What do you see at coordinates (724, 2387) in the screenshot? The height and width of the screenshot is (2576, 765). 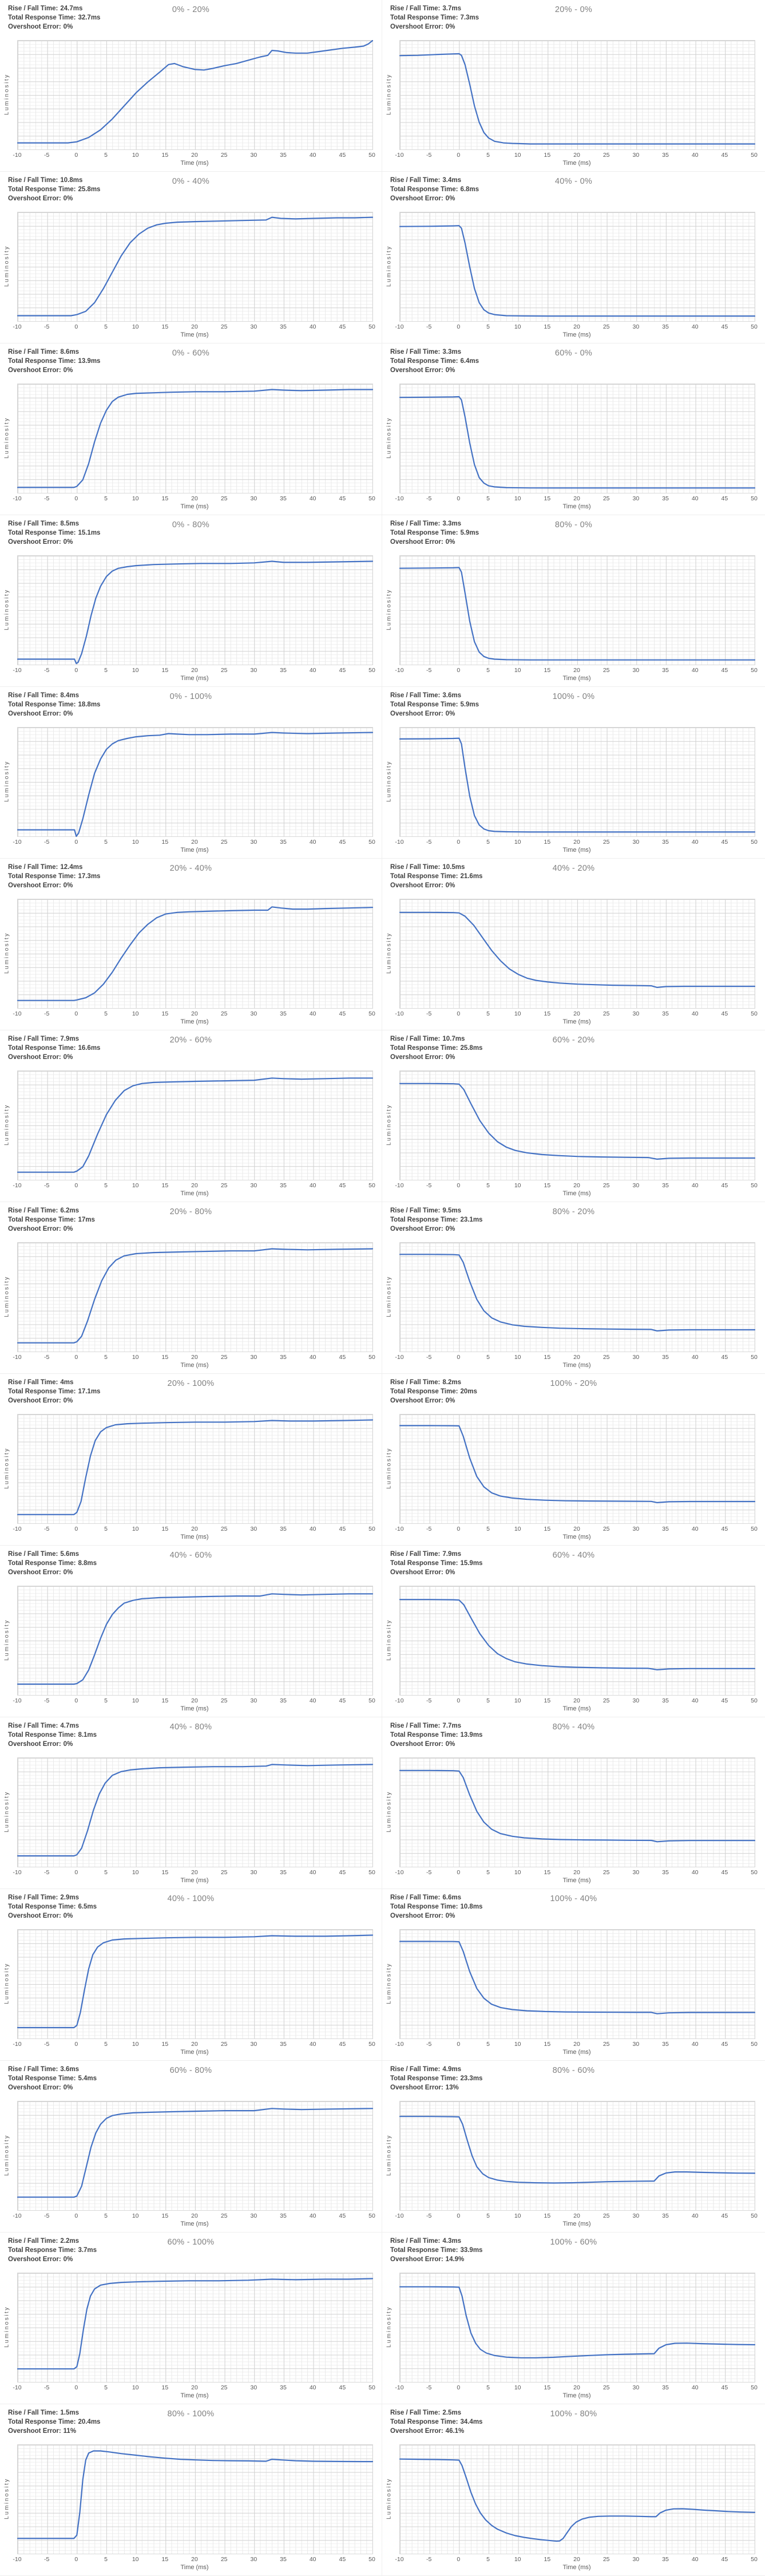 I see `x-tick-label: 45` at bounding box center [724, 2387].